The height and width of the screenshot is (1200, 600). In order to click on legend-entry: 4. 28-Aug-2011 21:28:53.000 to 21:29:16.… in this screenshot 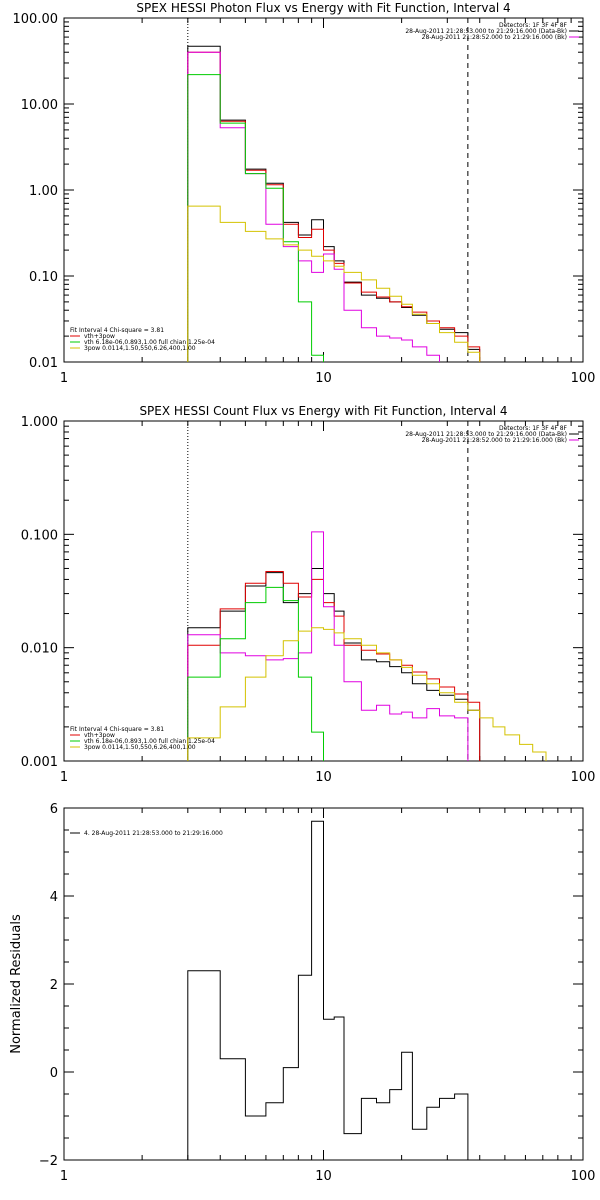, I will do `click(153, 833)`.